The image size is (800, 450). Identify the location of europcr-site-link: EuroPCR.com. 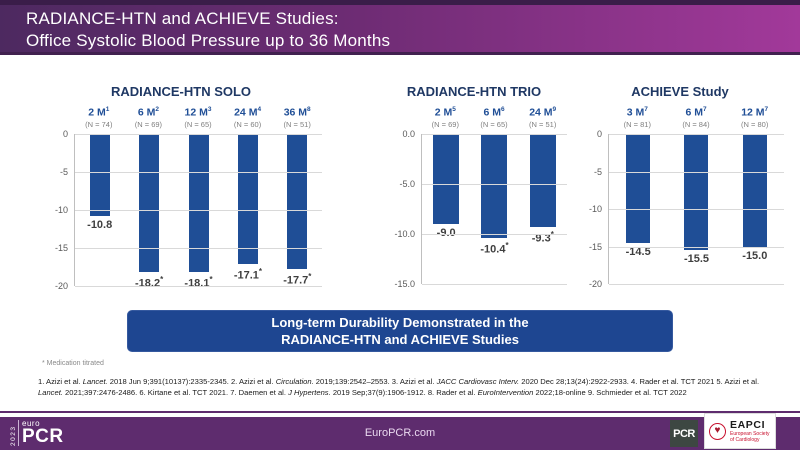
(400, 433).